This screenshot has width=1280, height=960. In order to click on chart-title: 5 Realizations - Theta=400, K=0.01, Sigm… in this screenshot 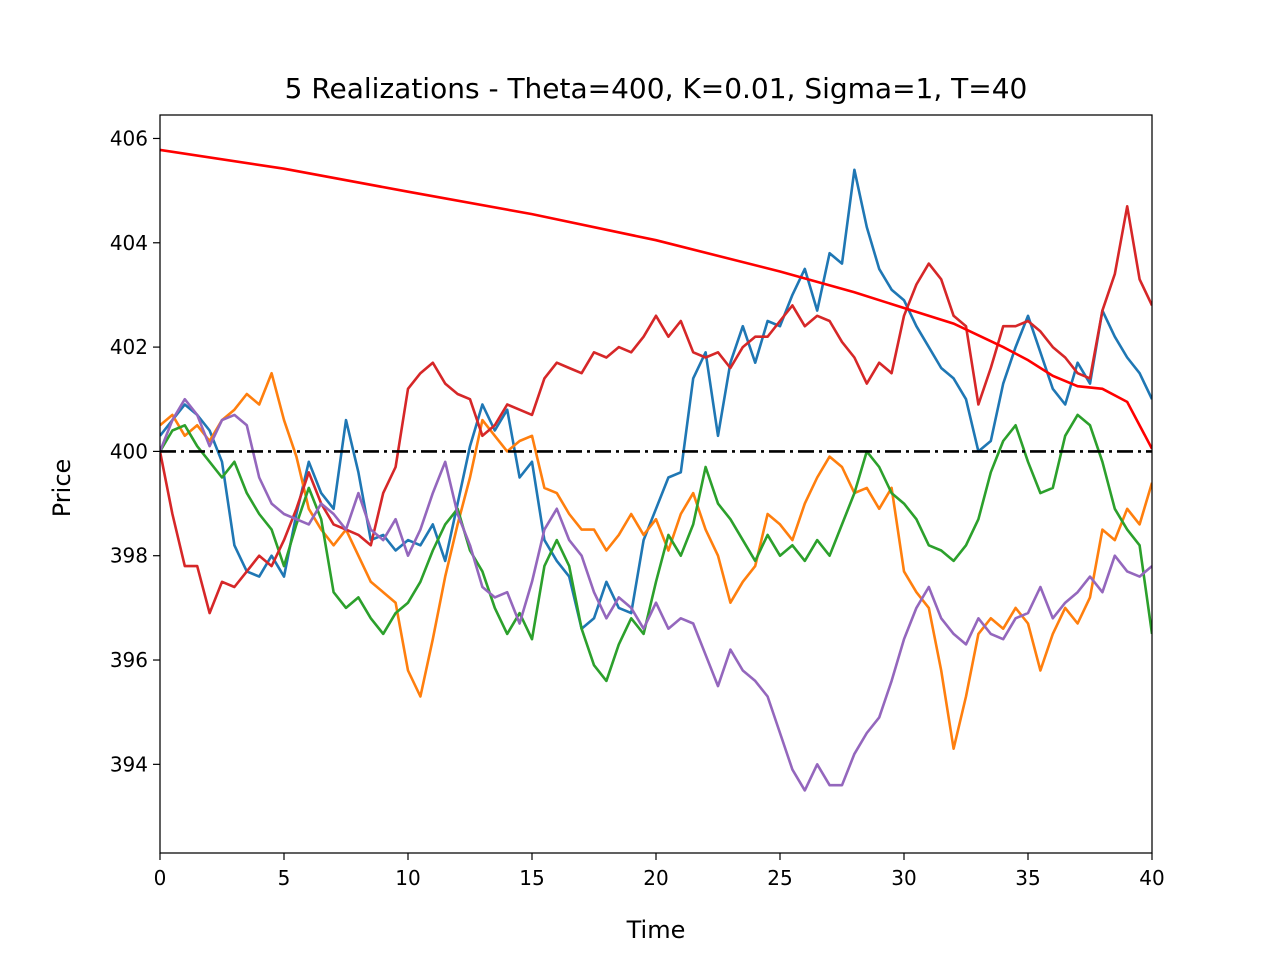, I will do `click(656, 88)`.